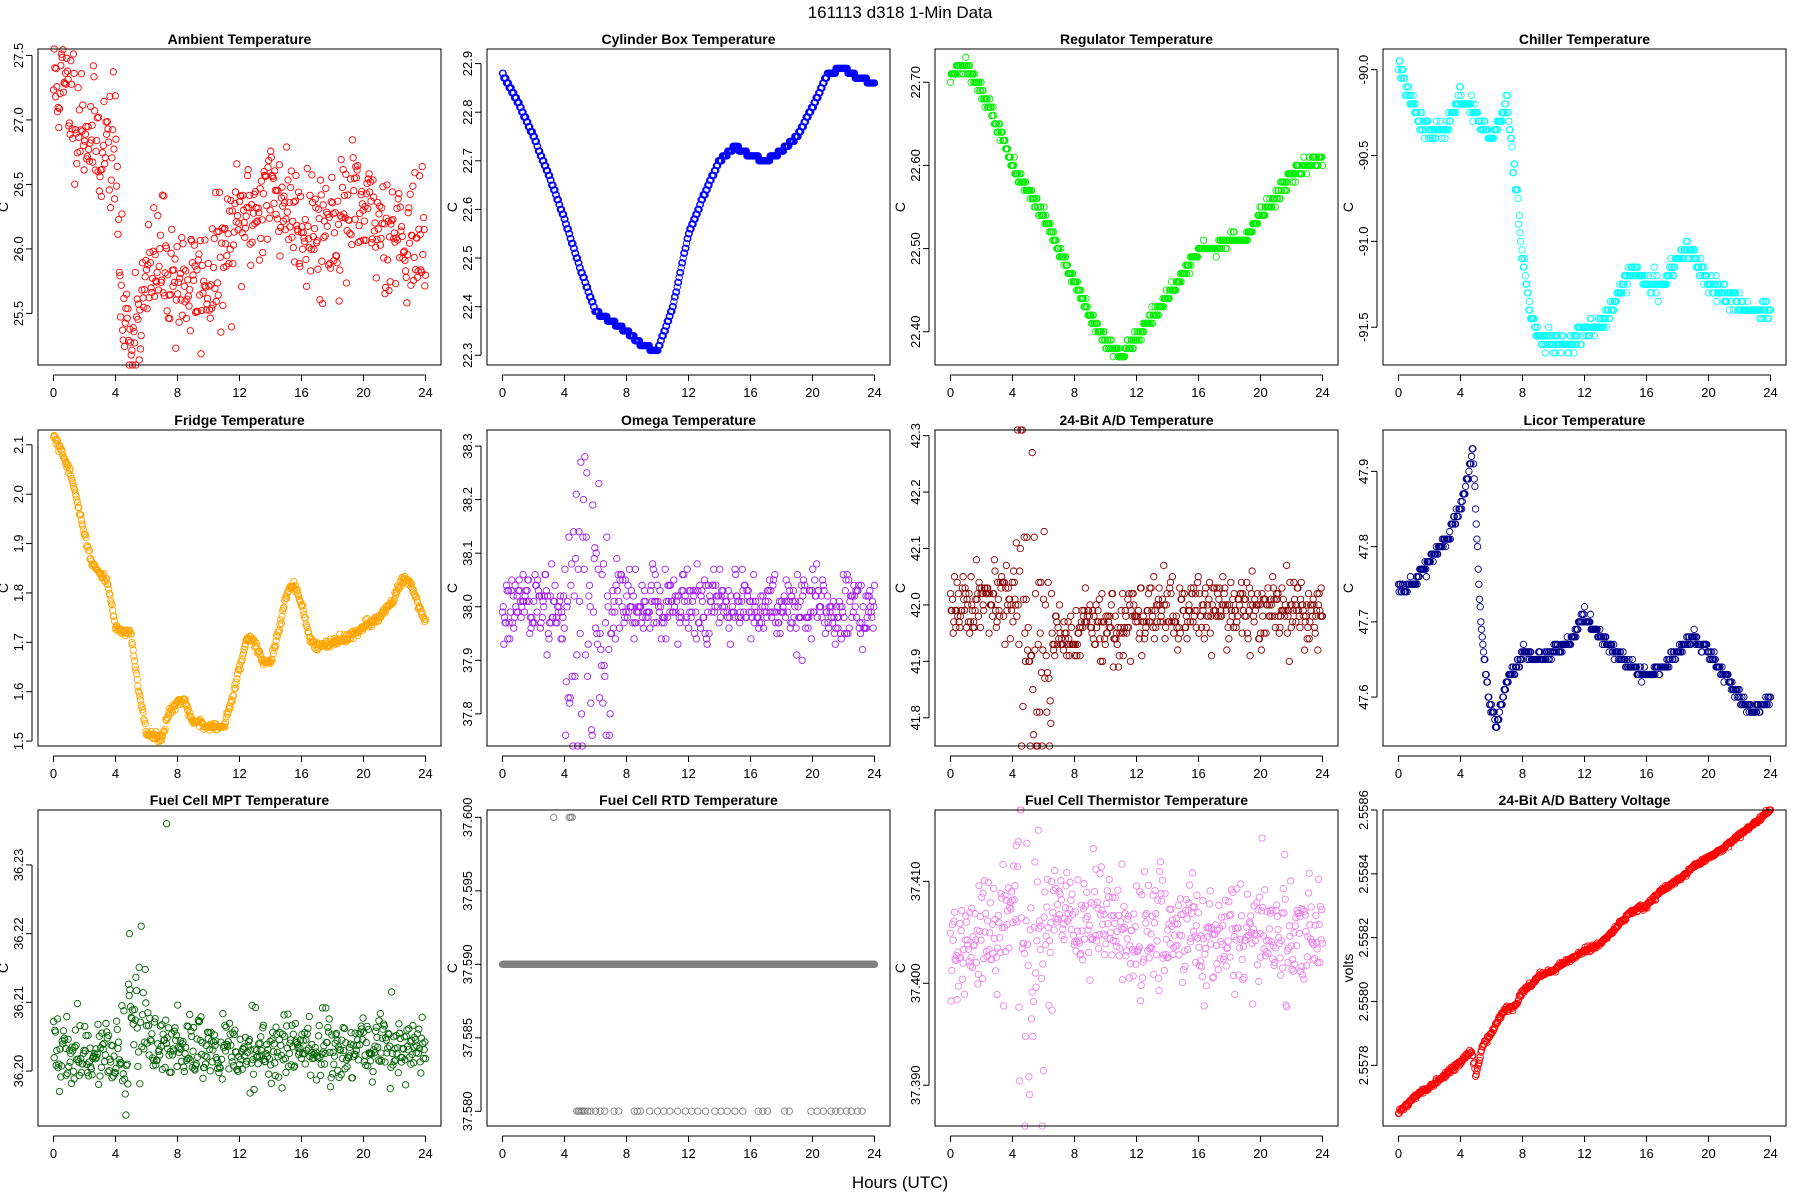  What do you see at coordinates (874, 392) in the screenshot?
I see `x-tick-label: 24` at bounding box center [874, 392].